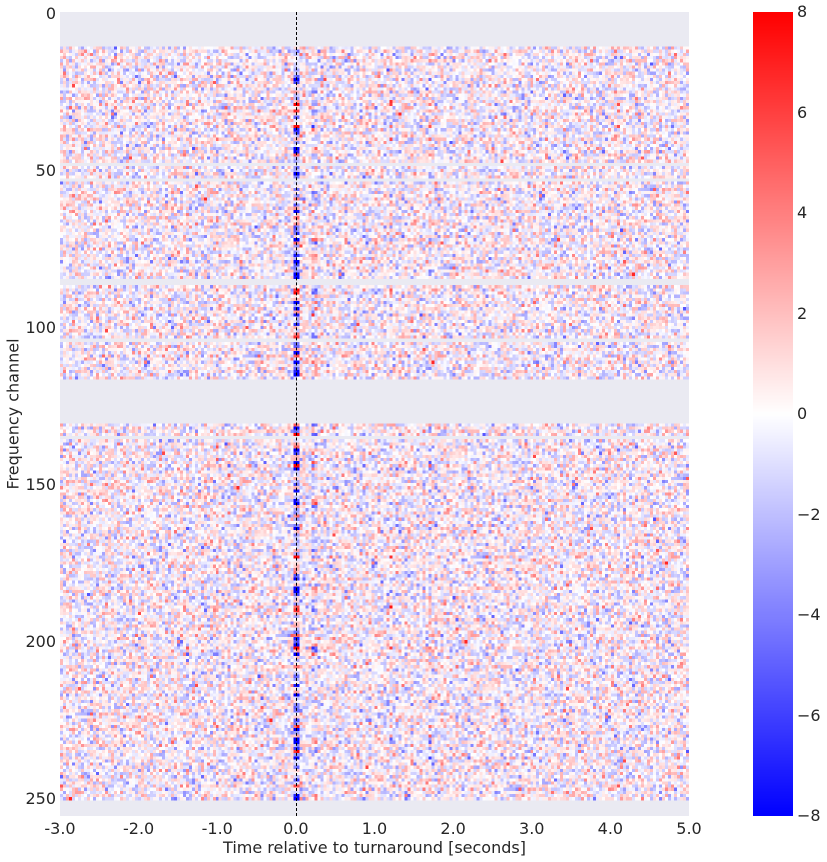 Image resolution: width=827 pixels, height=862 pixels. What do you see at coordinates (773, 414) in the screenshot?
I see `colorbar` at bounding box center [773, 414].